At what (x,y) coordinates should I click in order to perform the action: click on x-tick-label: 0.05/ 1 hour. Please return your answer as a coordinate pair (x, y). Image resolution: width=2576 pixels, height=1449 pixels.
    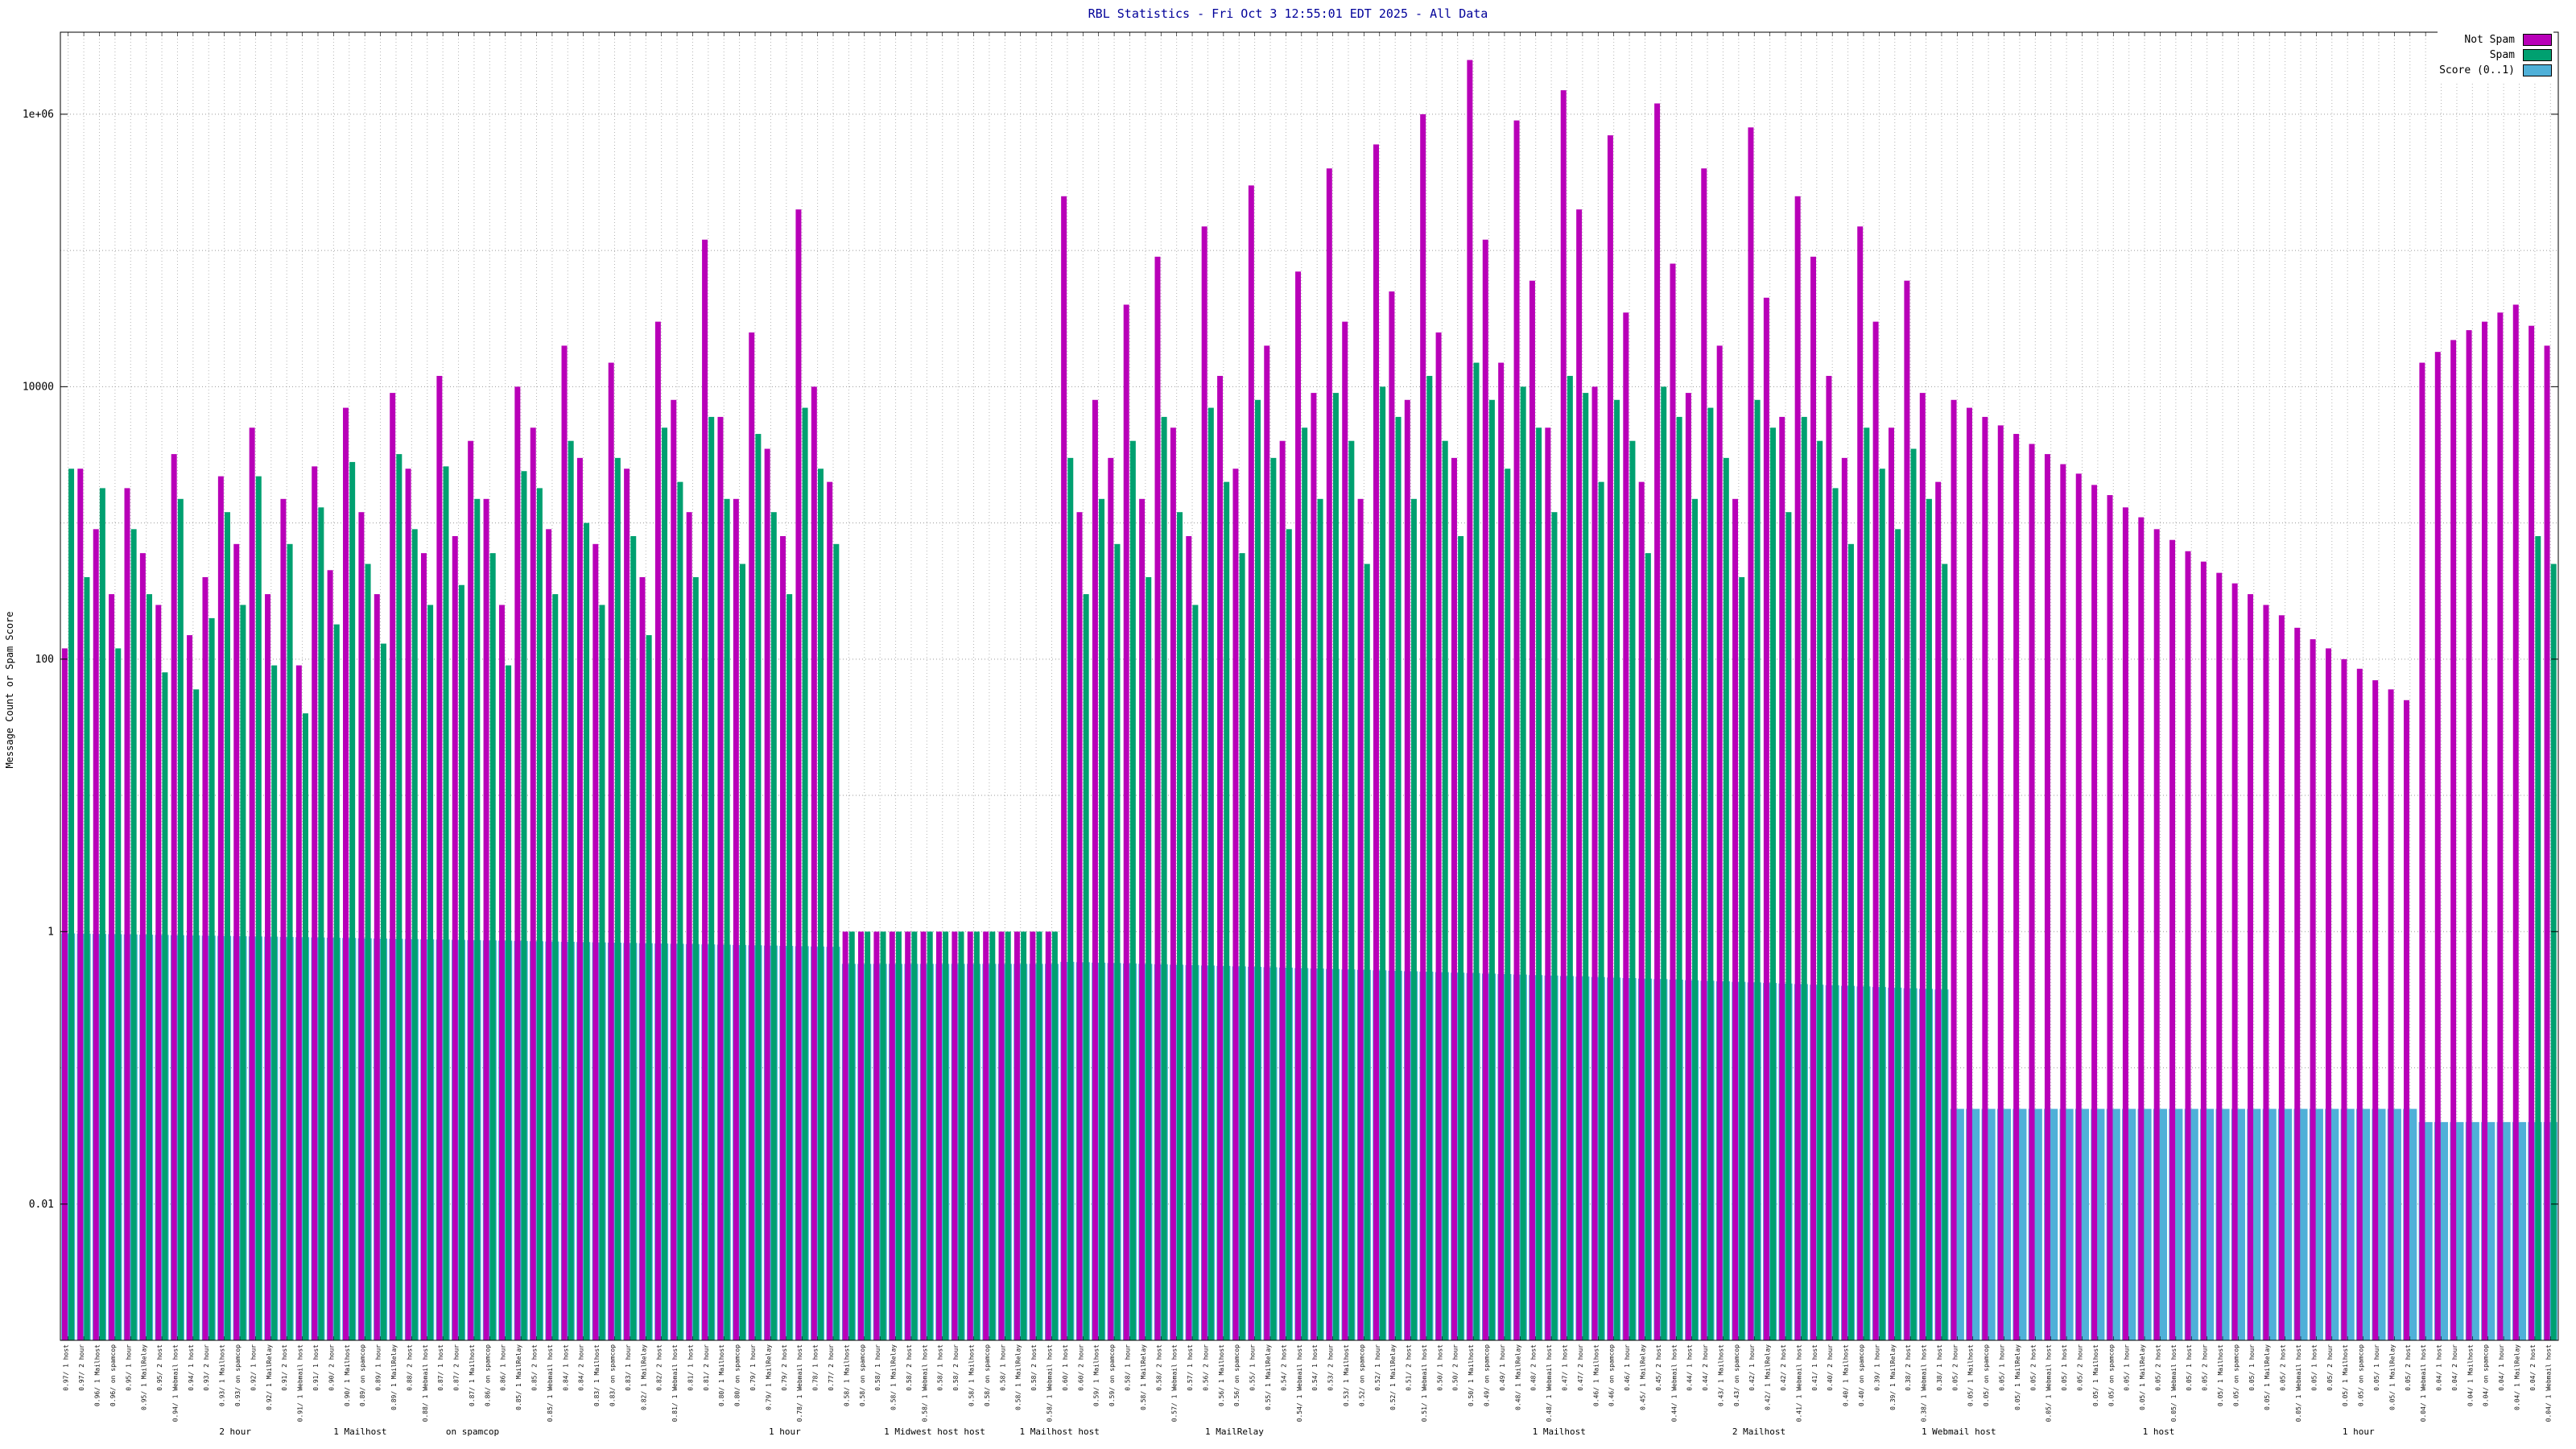
    Looking at the image, I should click on (2376, 1367).